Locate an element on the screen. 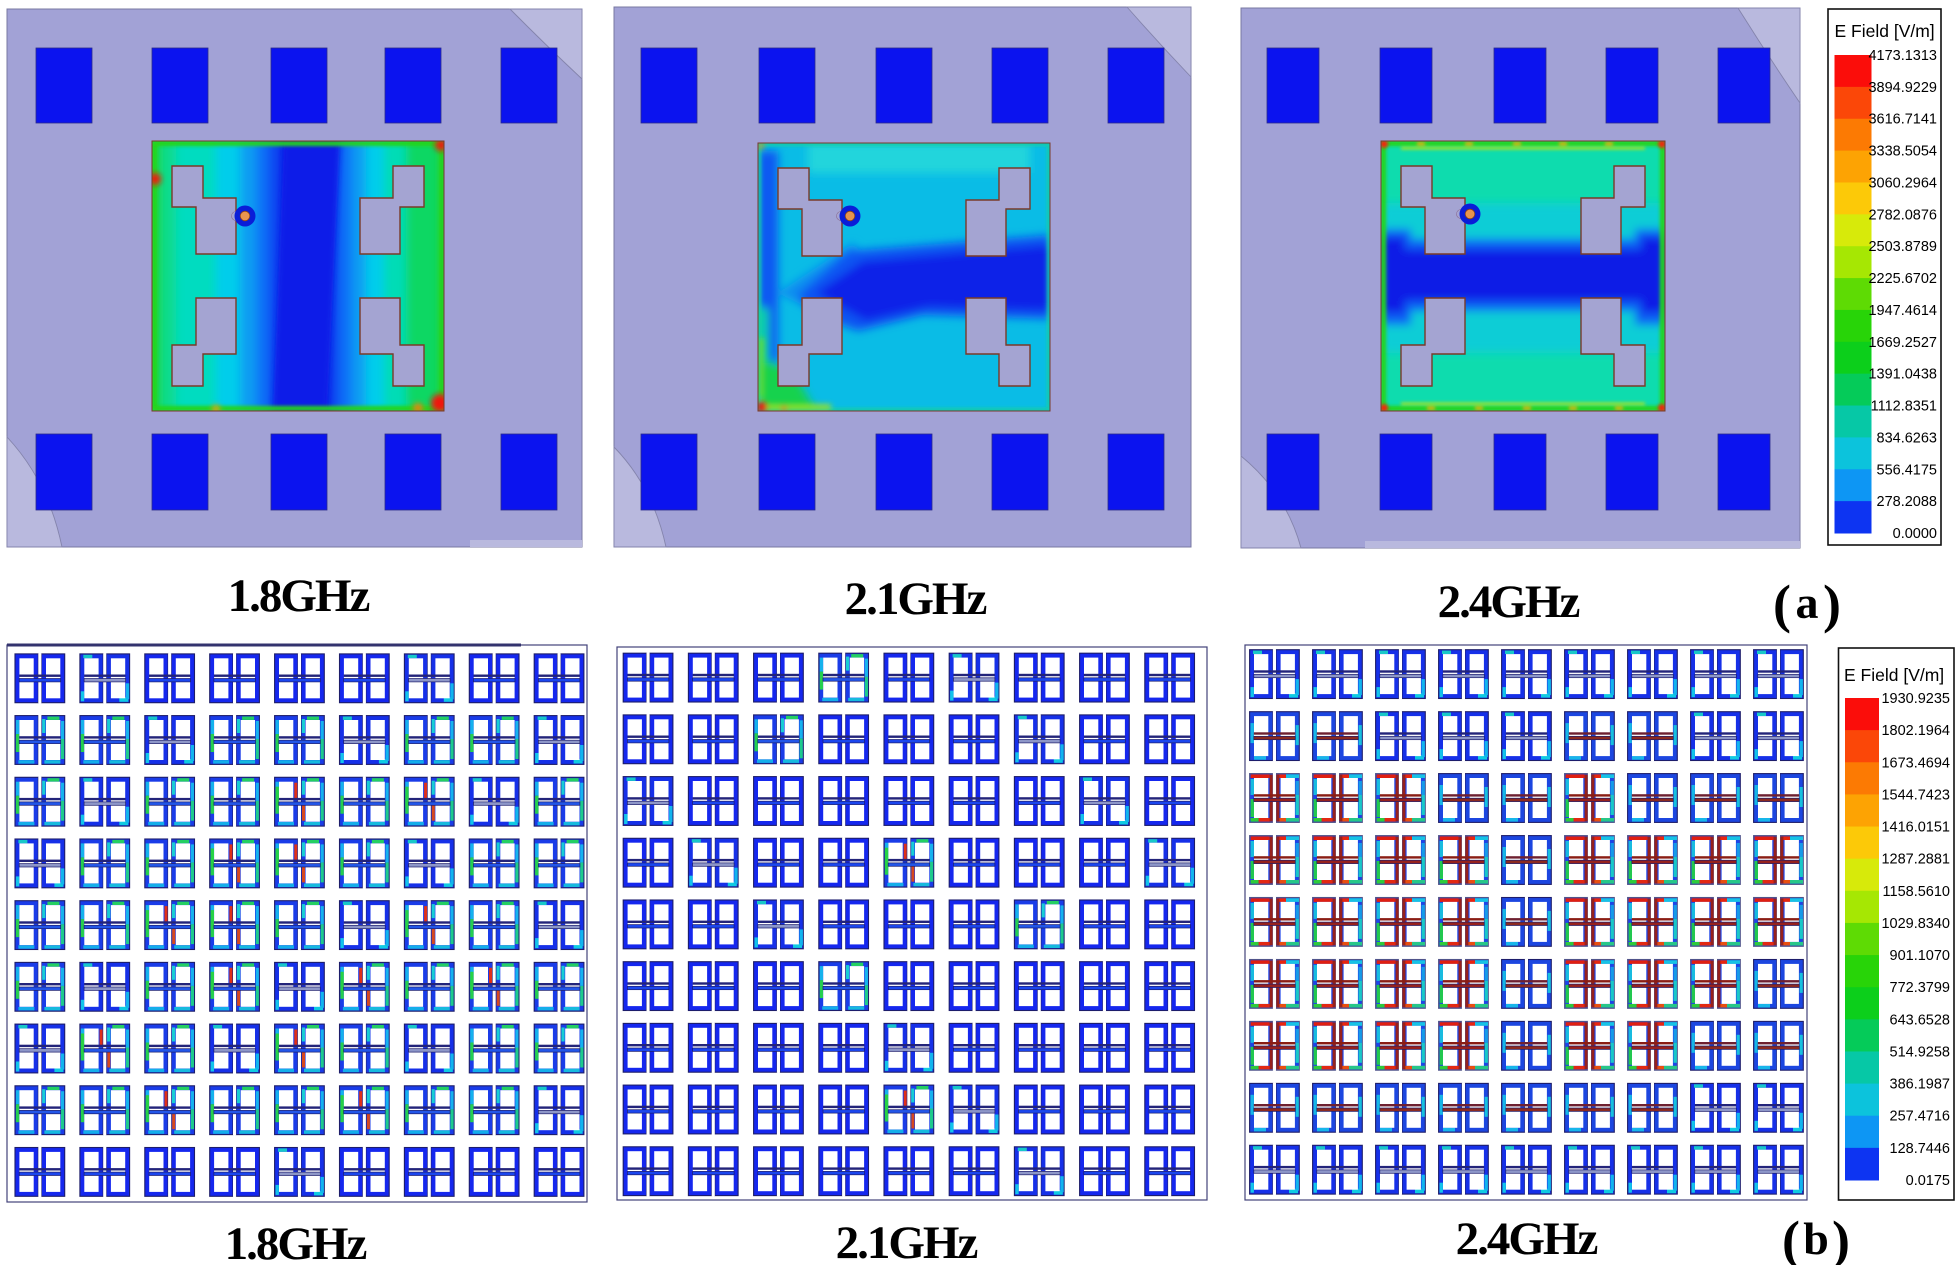  svg-text: 1416.0151 is located at coordinates (1915, 828).